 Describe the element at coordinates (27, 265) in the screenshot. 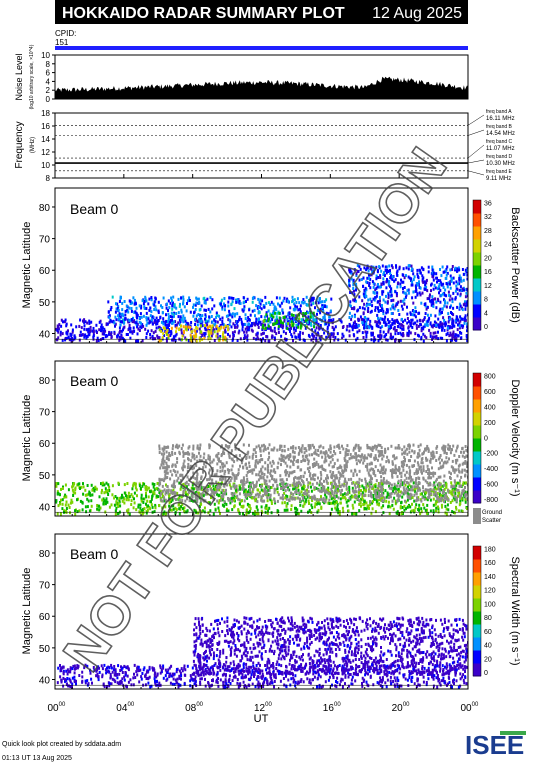

I see `panel1-ylabel: Magnetic Latitude` at that location.